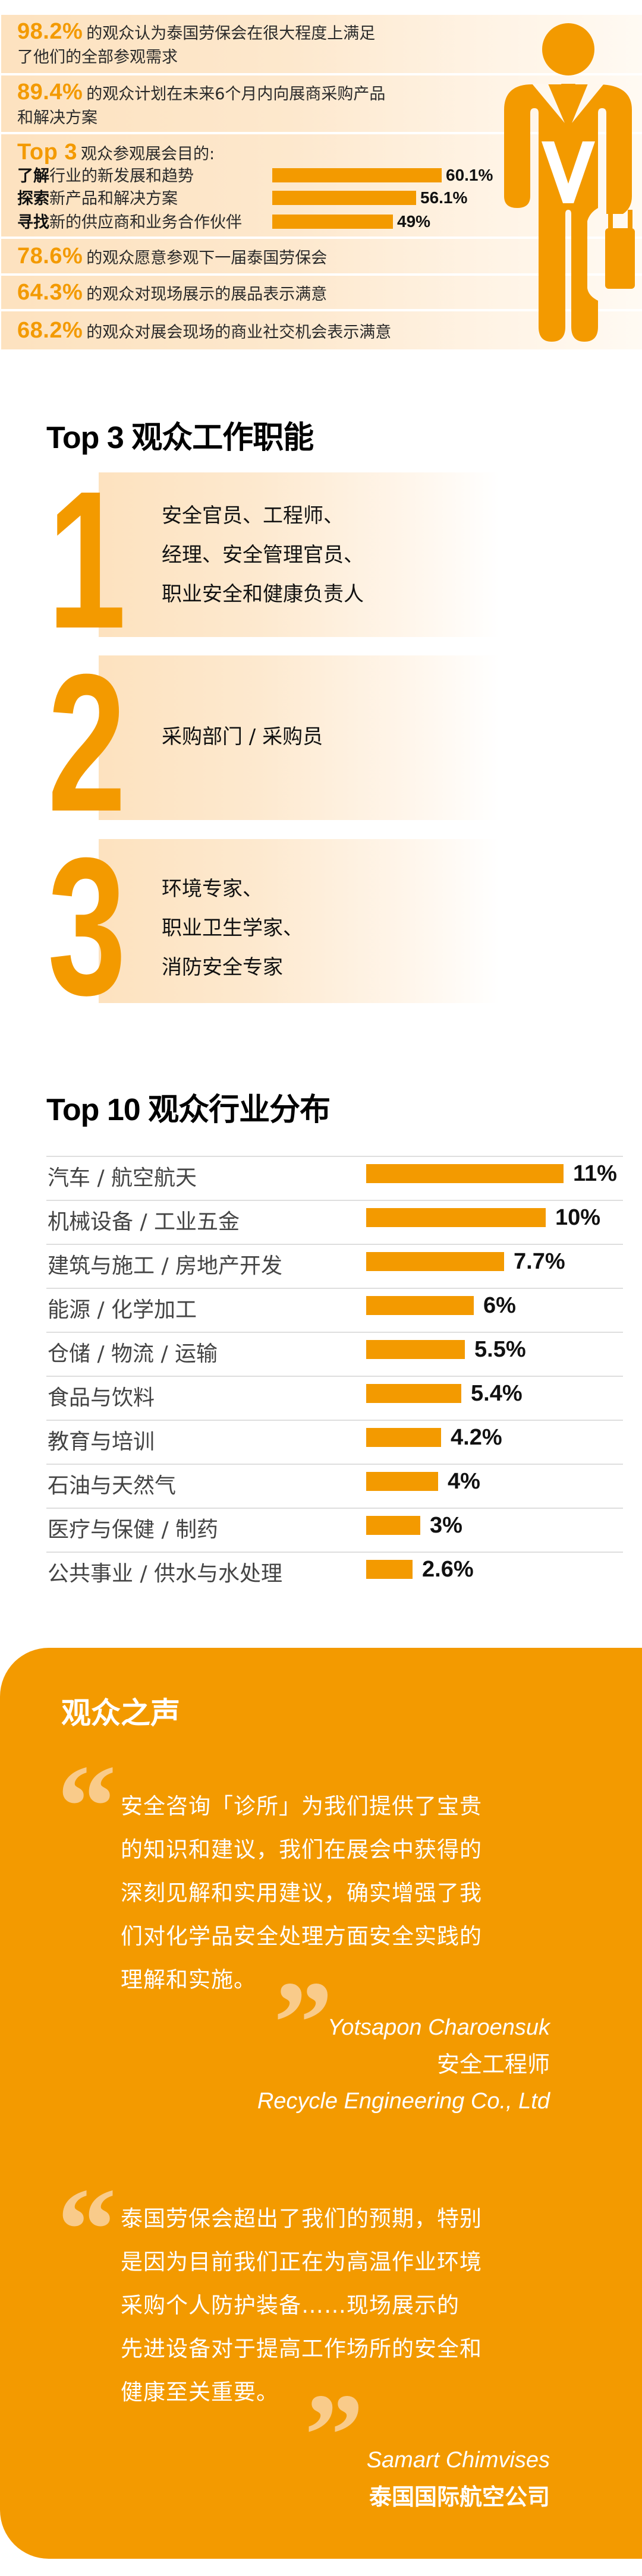  What do you see at coordinates (57, 118) in the screenshot?
I see `stat-text-line2: 和解决方案` at bounding box center [57, 118].